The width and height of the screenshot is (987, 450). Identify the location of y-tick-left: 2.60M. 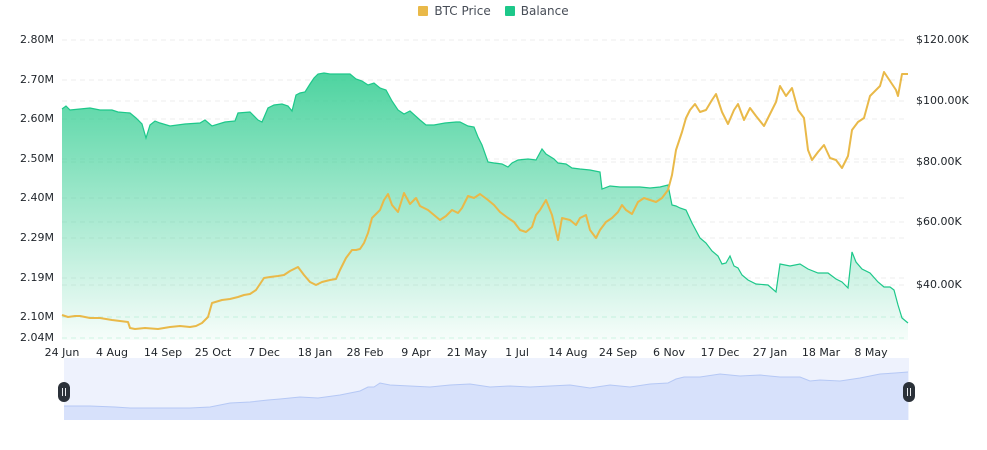
(37, 118).